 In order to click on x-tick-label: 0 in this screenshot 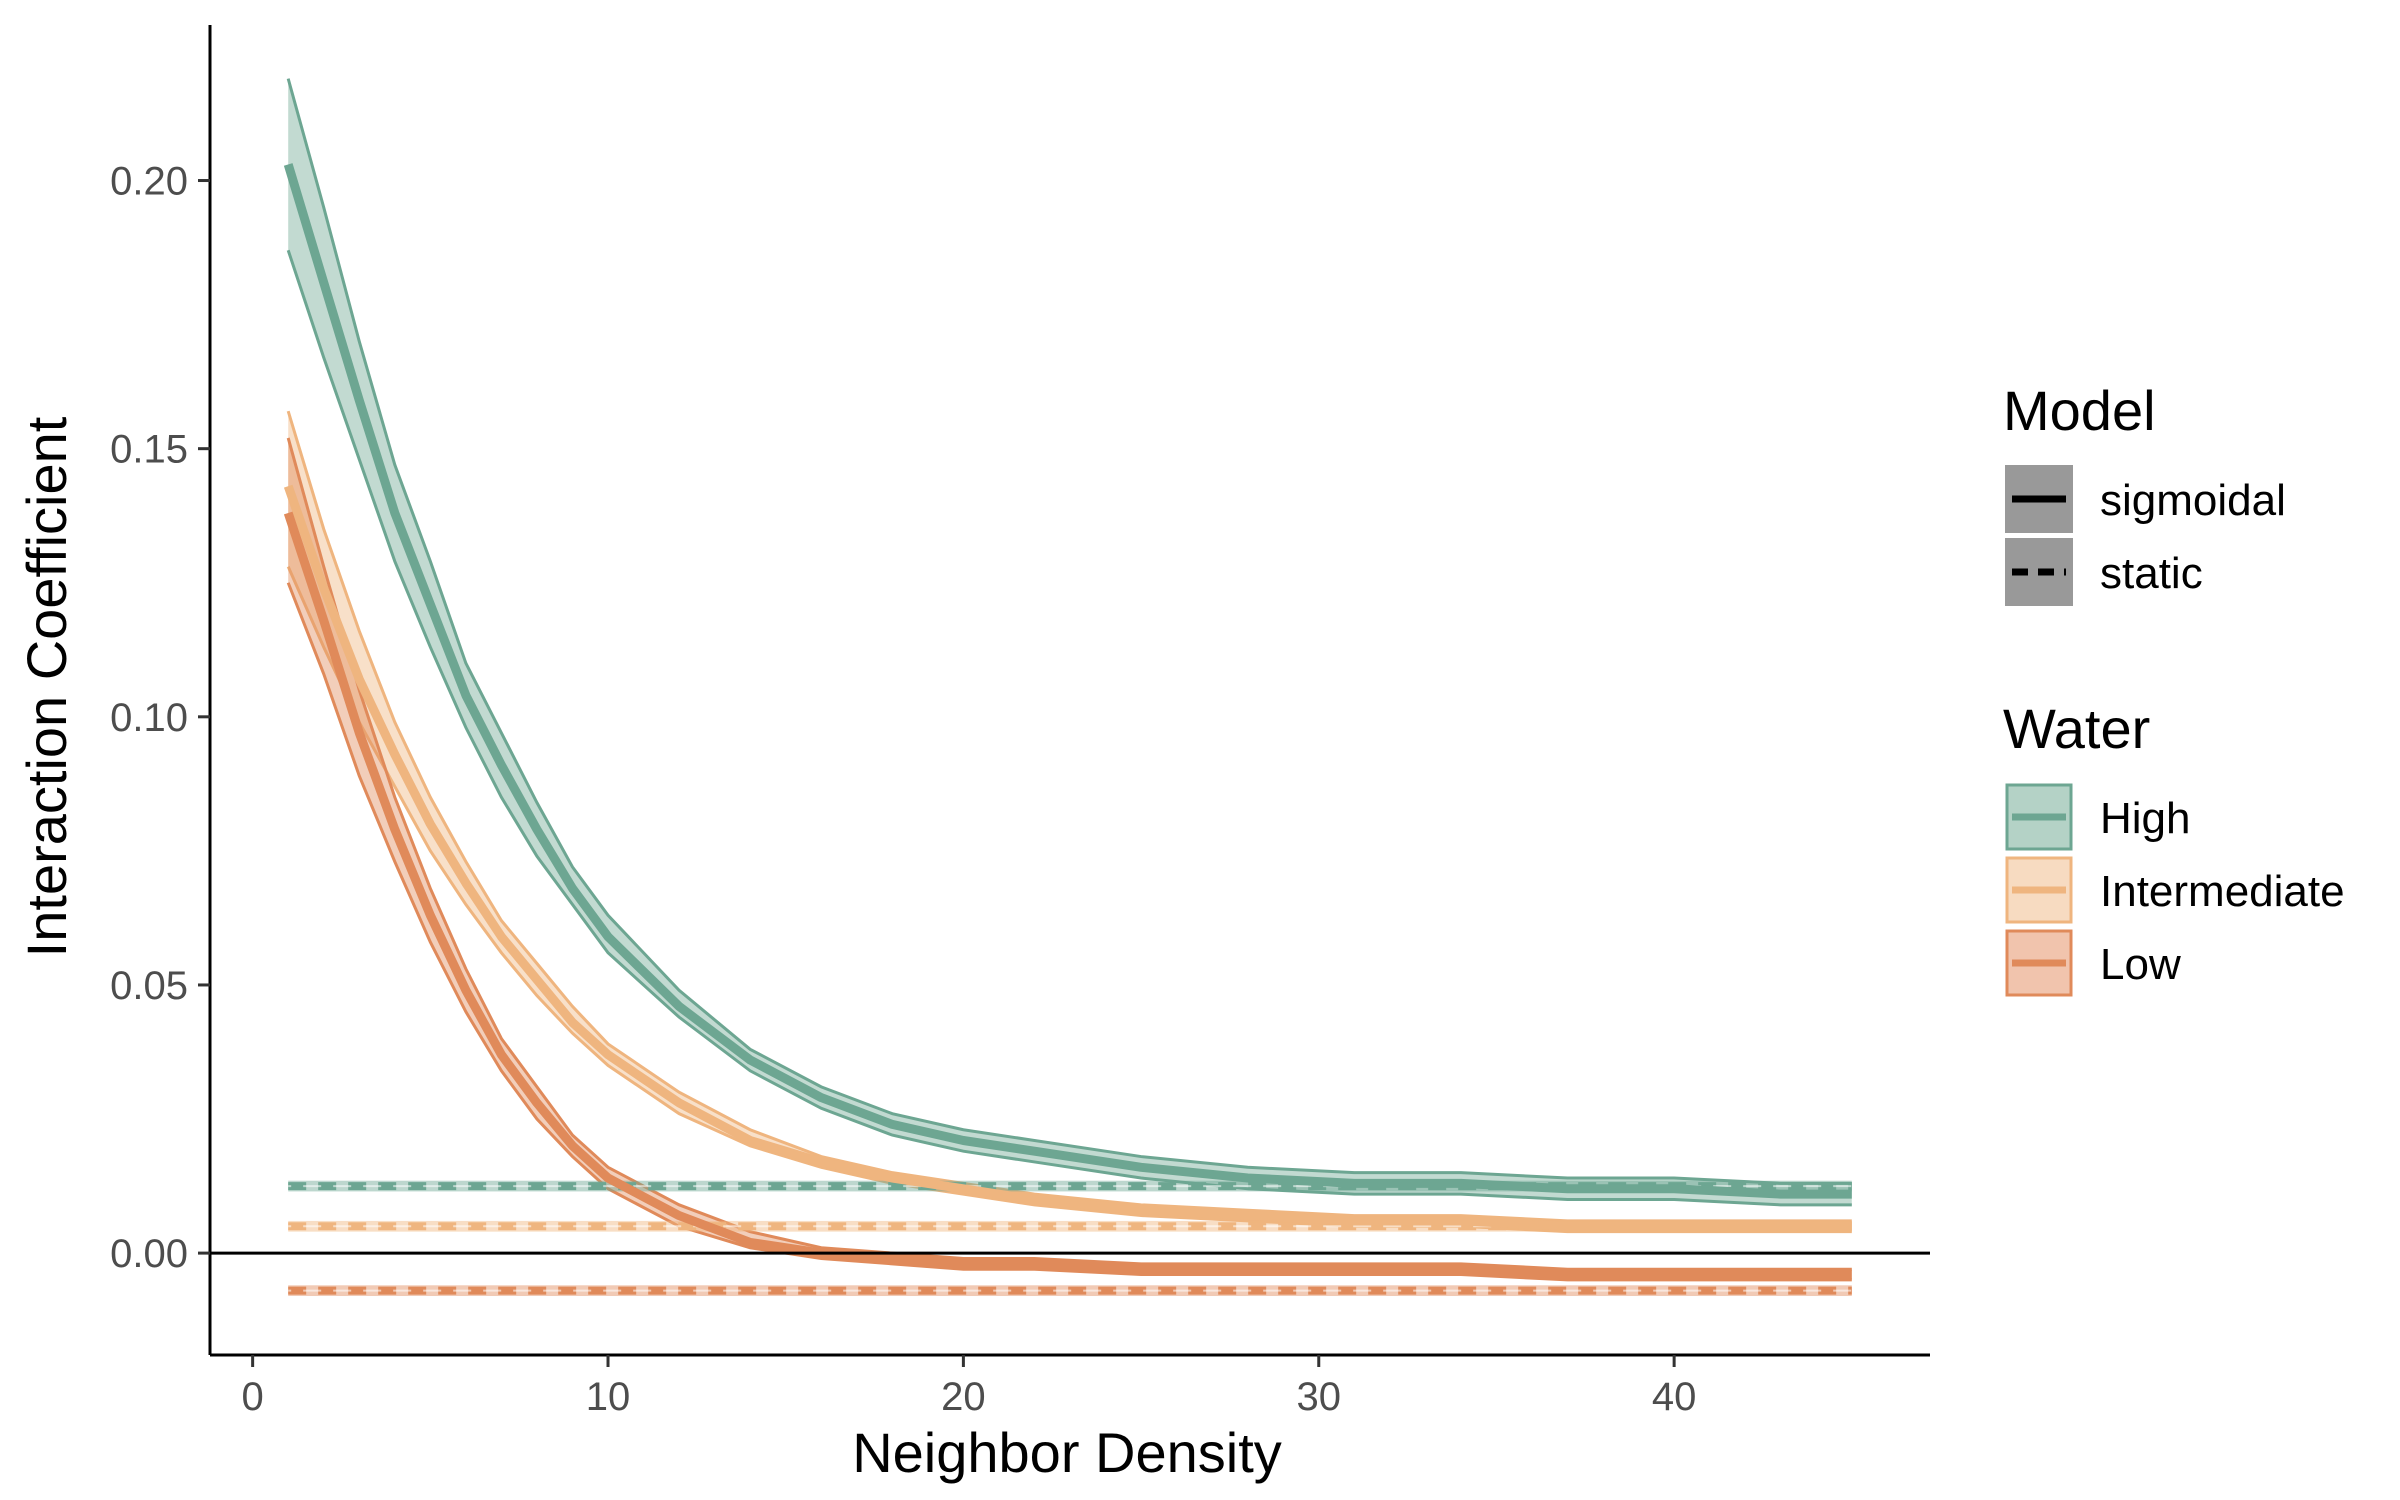, I will do `click(253, 1397)`.